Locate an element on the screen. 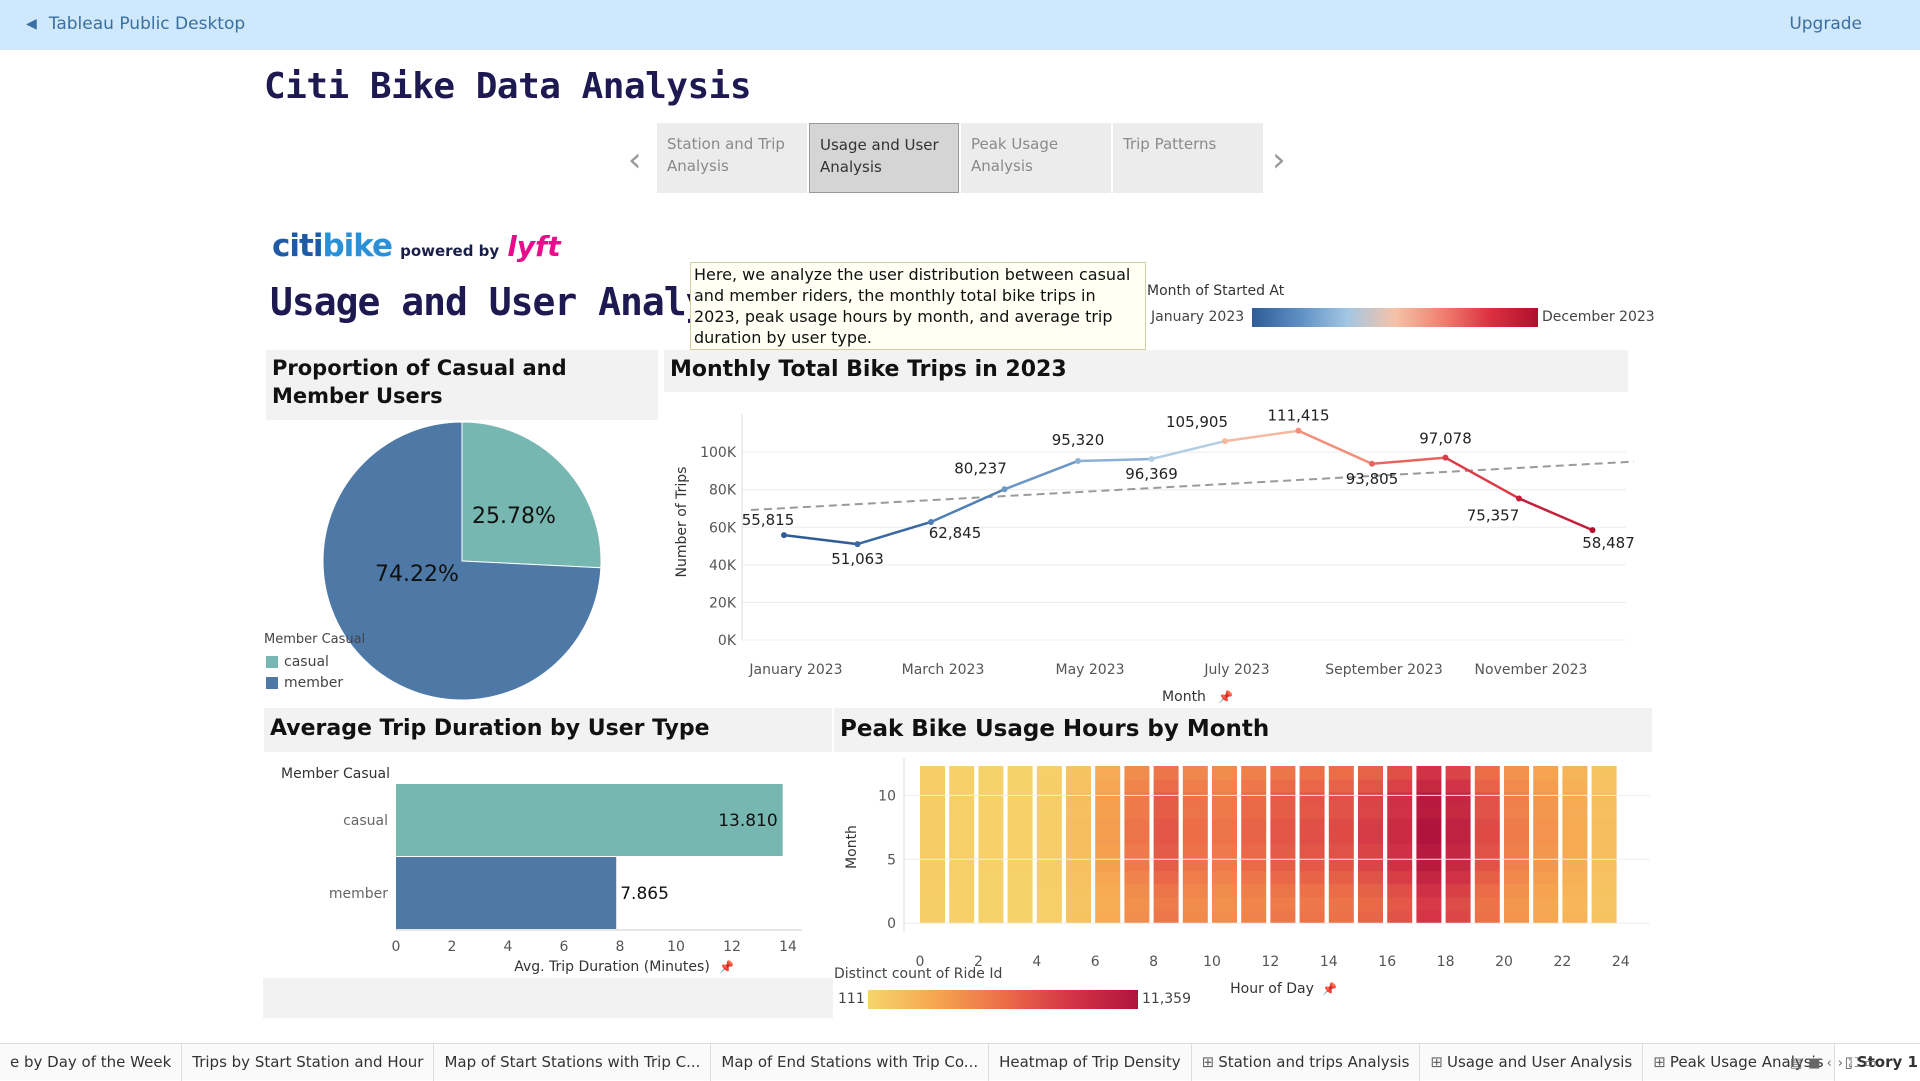  sheet-tab-6: ⊞ Station and trips Analysis is located at coordinates (1306, 1062).